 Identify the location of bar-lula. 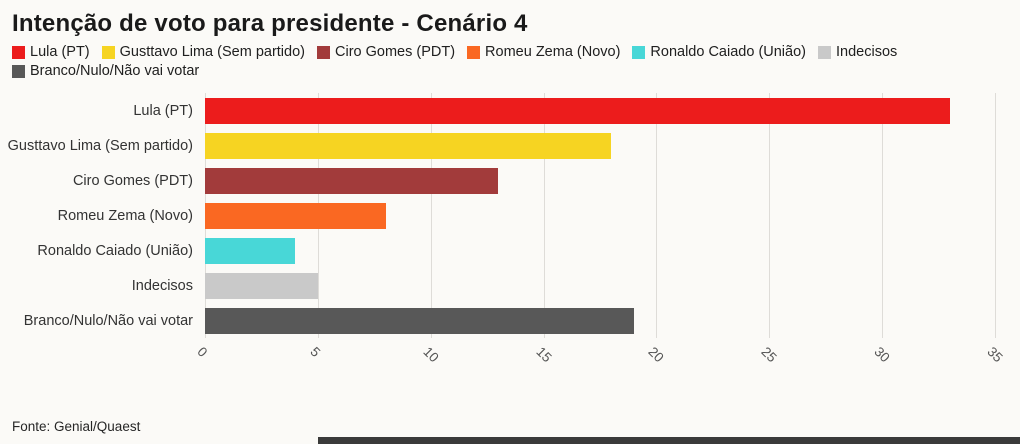
(577, 110).